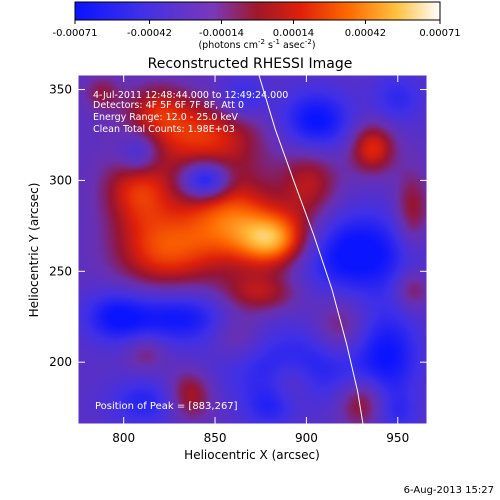 The width and height of the screenshot is (500, 500). Describe the element at coordinates (123, 438) in the screenshot. I see `x-tick-label: 800` at that location.